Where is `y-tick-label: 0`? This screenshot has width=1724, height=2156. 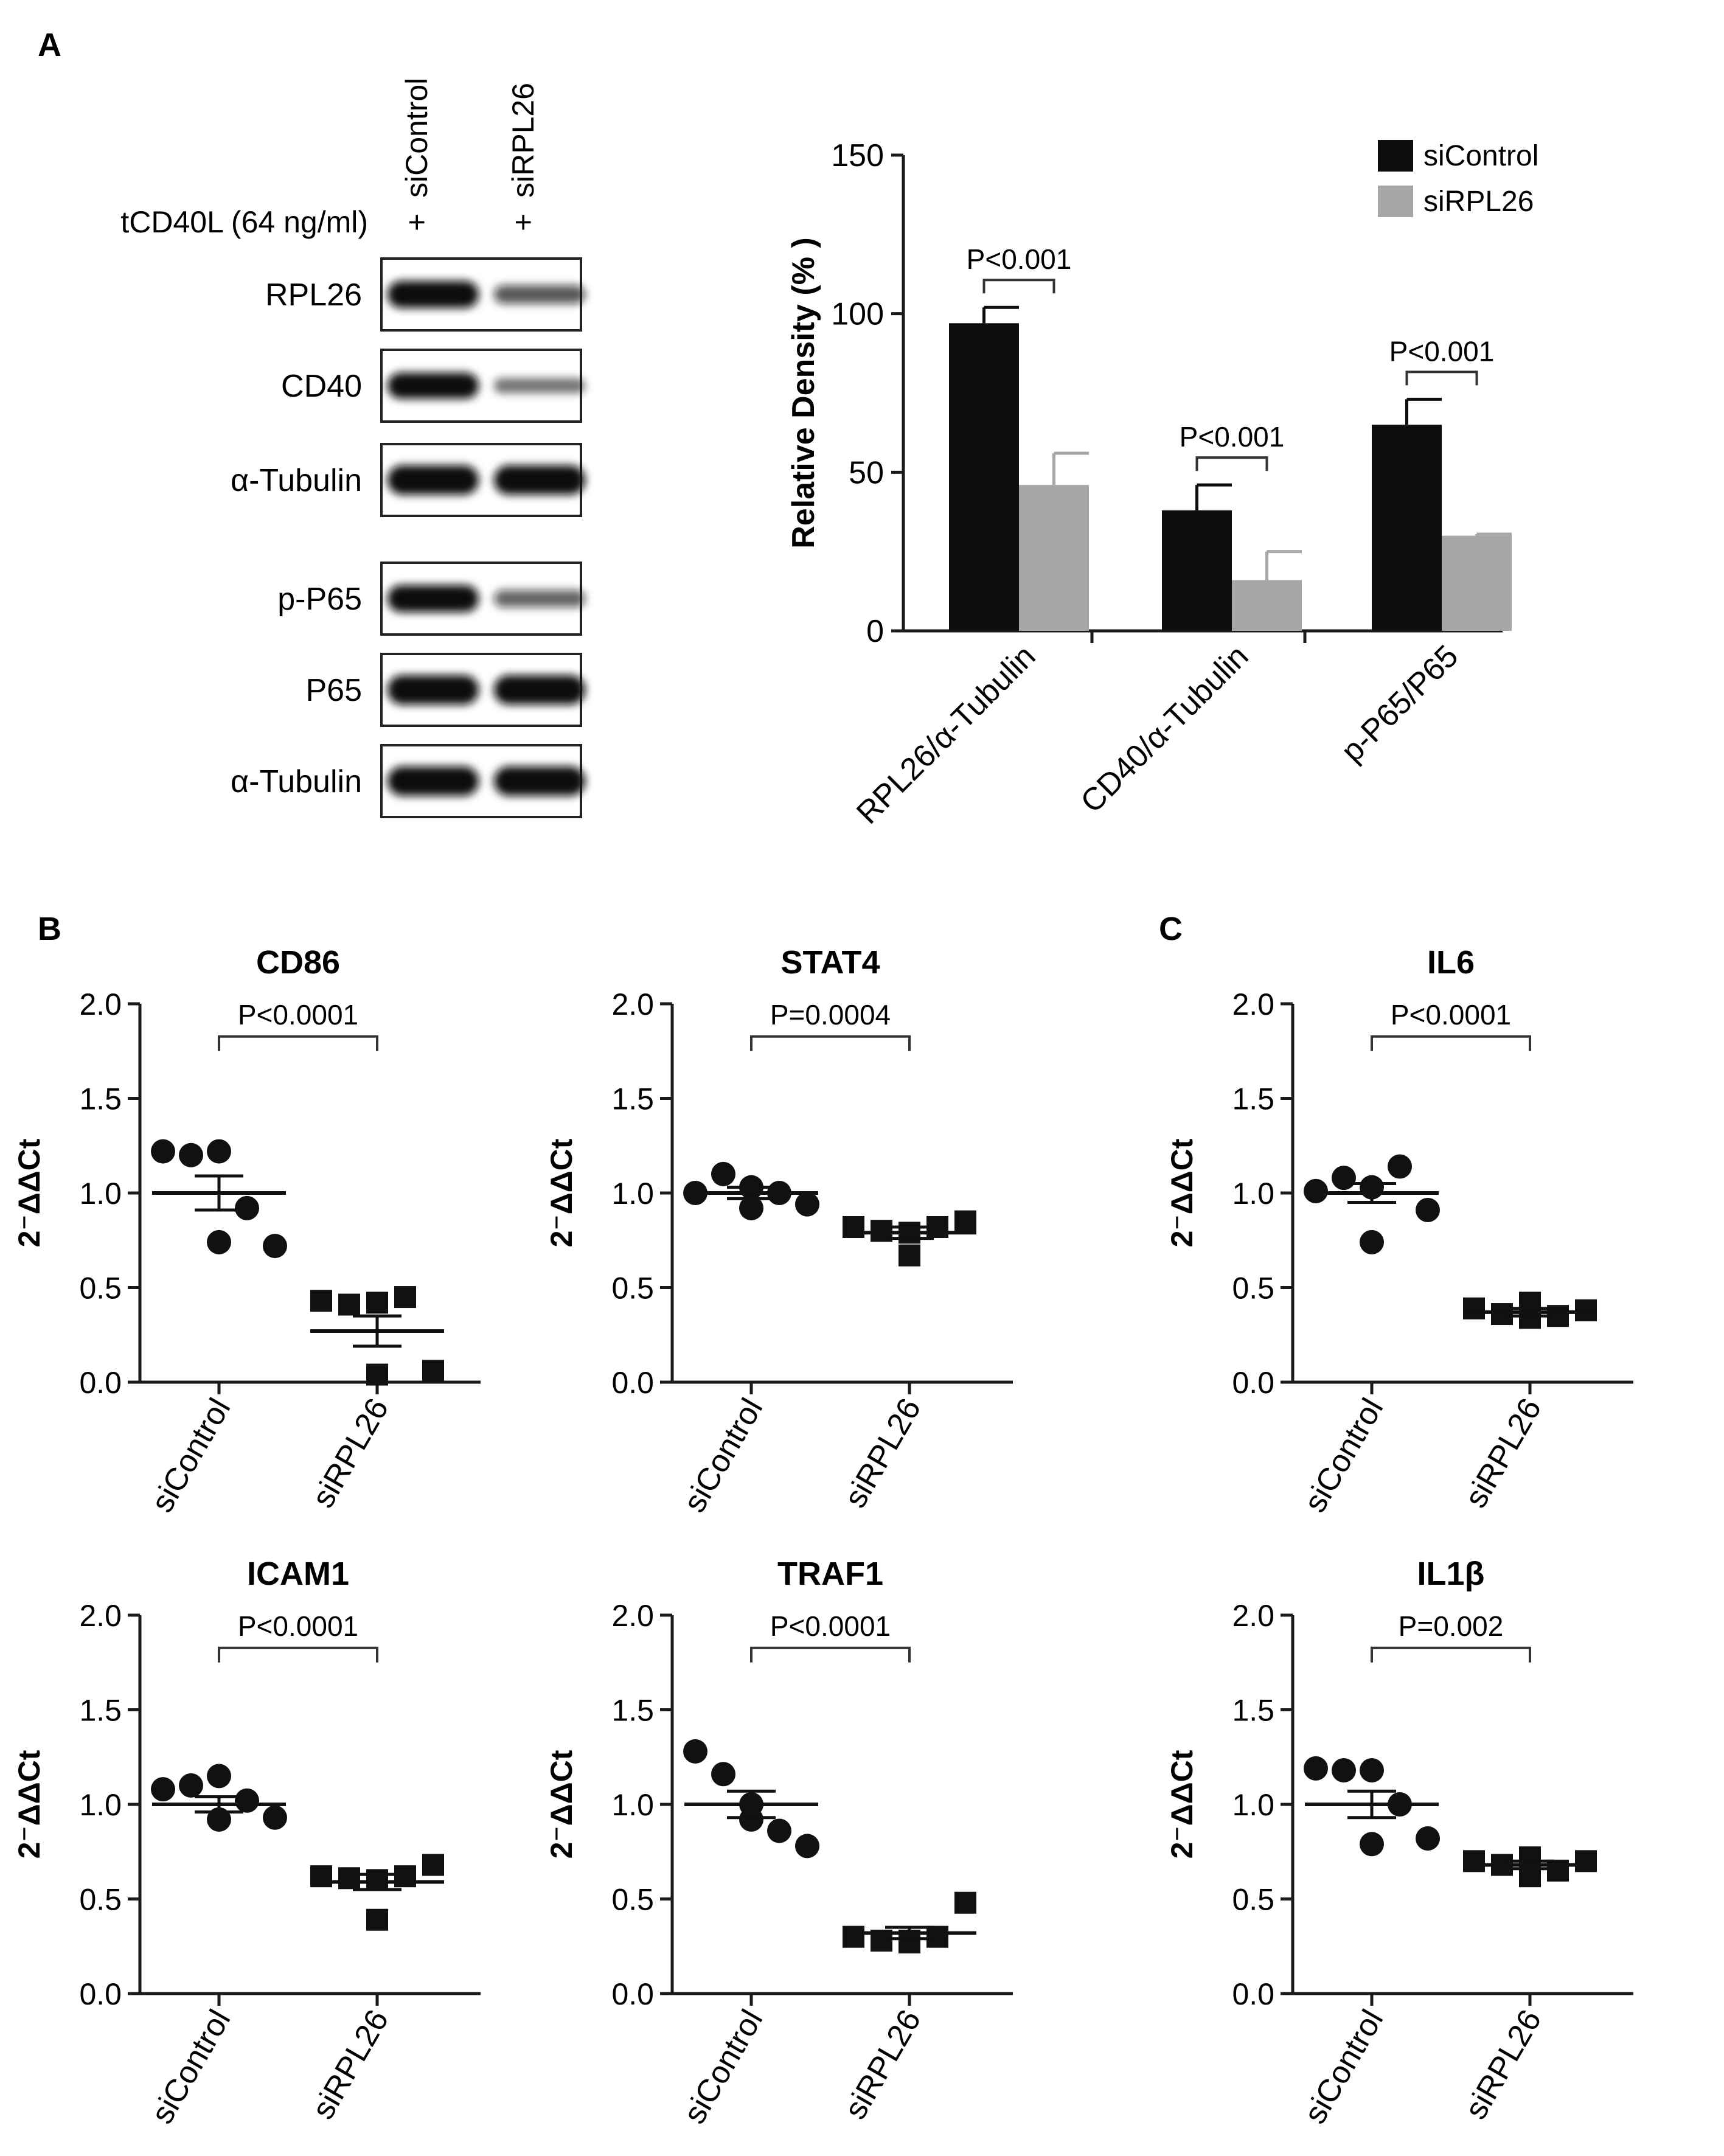 y-tick-label: 0 is located at coordinates (875, 631).